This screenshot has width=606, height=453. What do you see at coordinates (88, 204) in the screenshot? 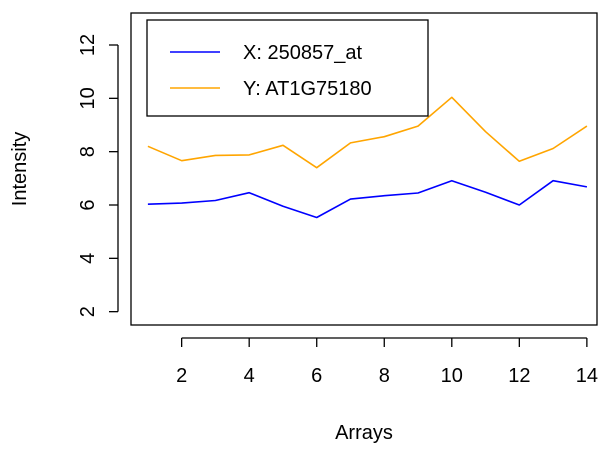
I see `y-tick-label: 6` at bounding box center [88, 204].